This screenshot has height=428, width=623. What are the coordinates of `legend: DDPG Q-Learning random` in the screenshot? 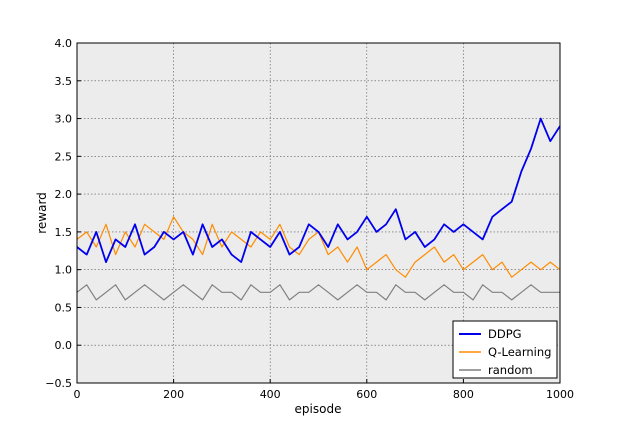 It's located at (505, 349).